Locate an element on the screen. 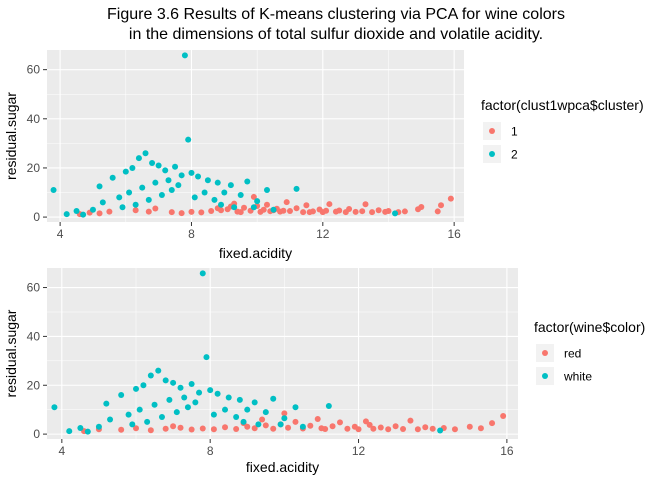 The height and width of the screenshot is (480, 672). legend-title: factor(clust1wpca$cluster) is located at coordinates (562, 105).